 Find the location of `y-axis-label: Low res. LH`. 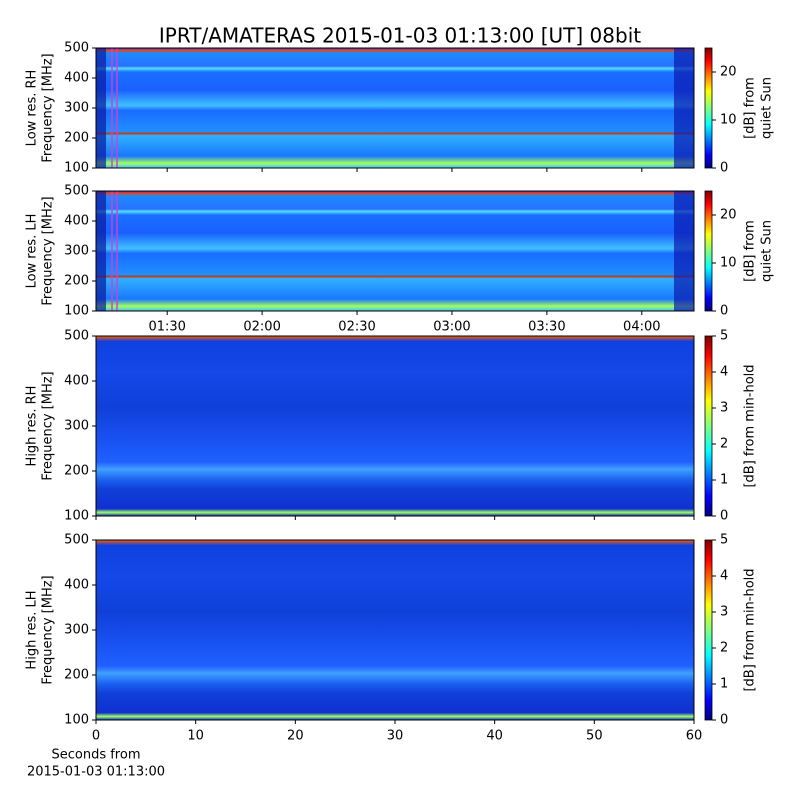

y-axis-label: Low res. LH is located at coordinates (32, 251).